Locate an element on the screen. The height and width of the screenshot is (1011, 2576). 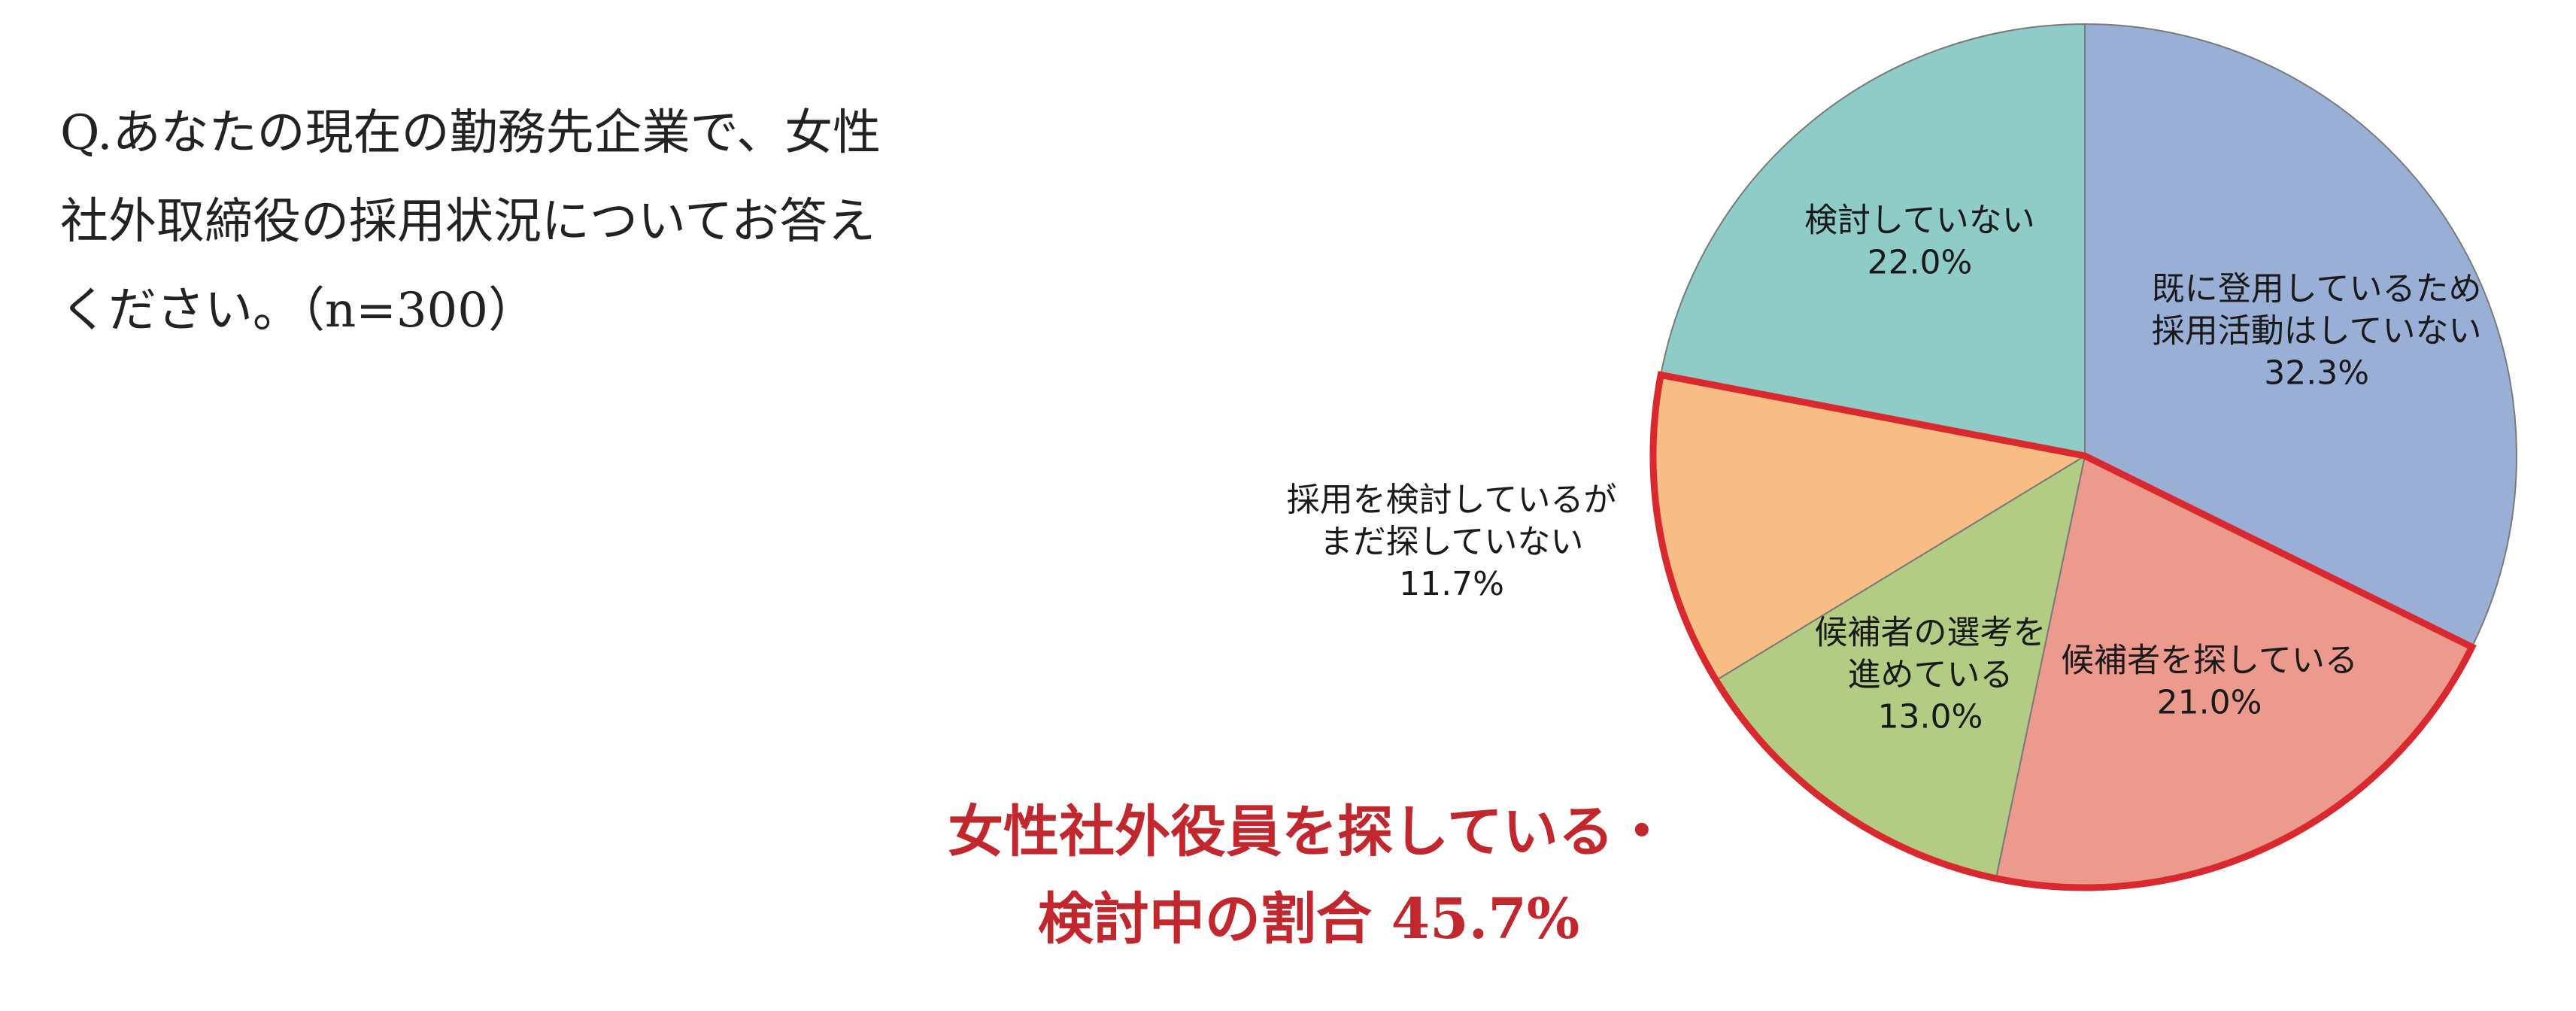
slice-label-0: 既に登用しているため採用活動はしていない 32.3% is located at coordinates (2317, 330).